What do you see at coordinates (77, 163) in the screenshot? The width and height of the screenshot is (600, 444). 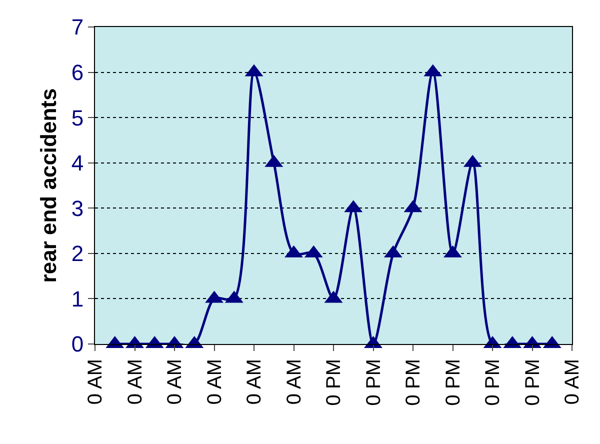 I see `y-tick-label: 4` at bounding box center [77, 163].